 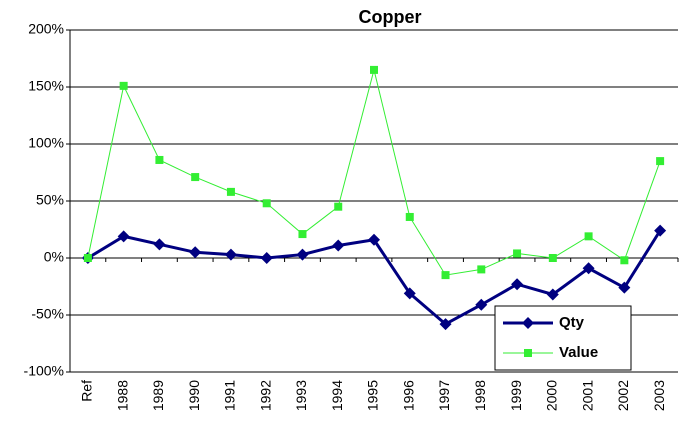 What do you see at coordinates (87, 391) in the screenshot?
I see `x-tick-label: Ref` at bounding box center [87, 391].